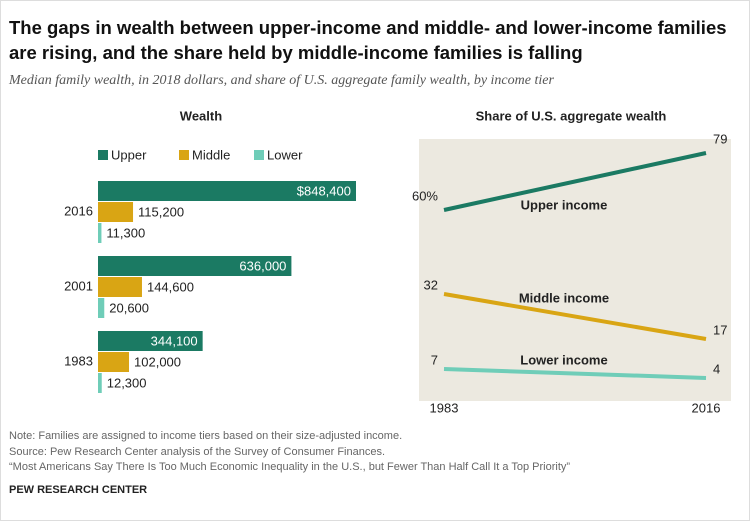  Describe the element at coordinates (285, 154) in the screenshot. I see `legend-label: Lower` at that location.